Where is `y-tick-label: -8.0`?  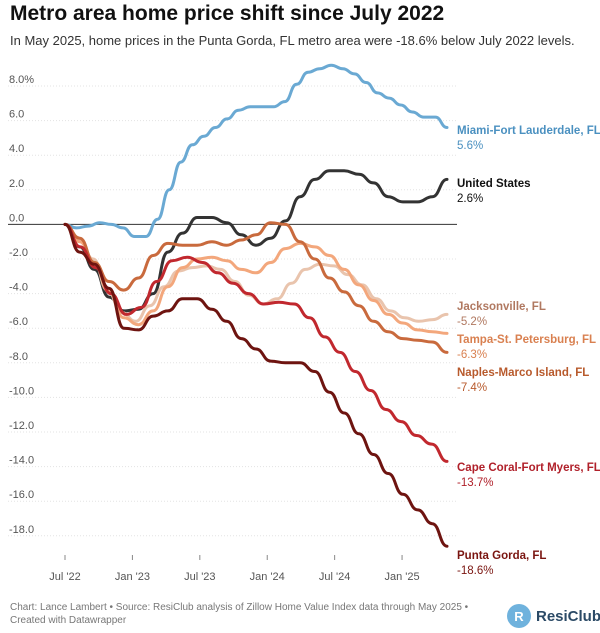
y-tick-label: -8.0 is located at coordinates (18, 357).